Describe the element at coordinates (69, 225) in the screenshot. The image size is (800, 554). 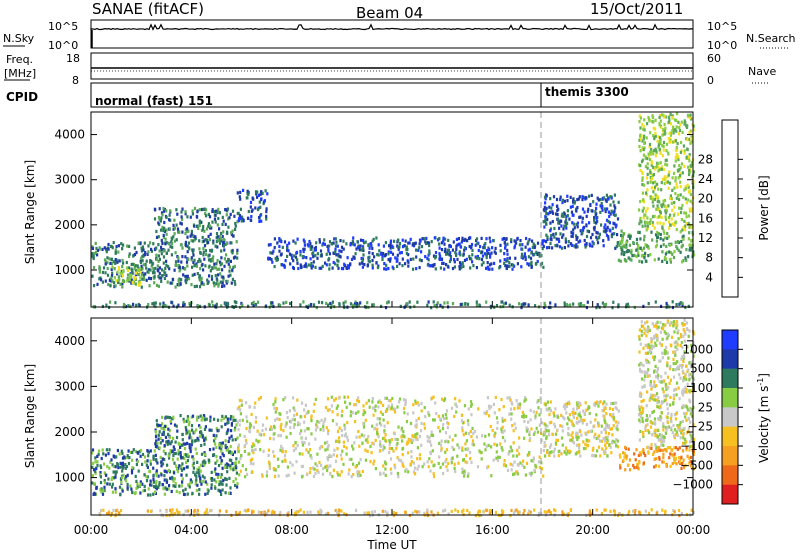
I see `y-tick-label: 2000` at that location.